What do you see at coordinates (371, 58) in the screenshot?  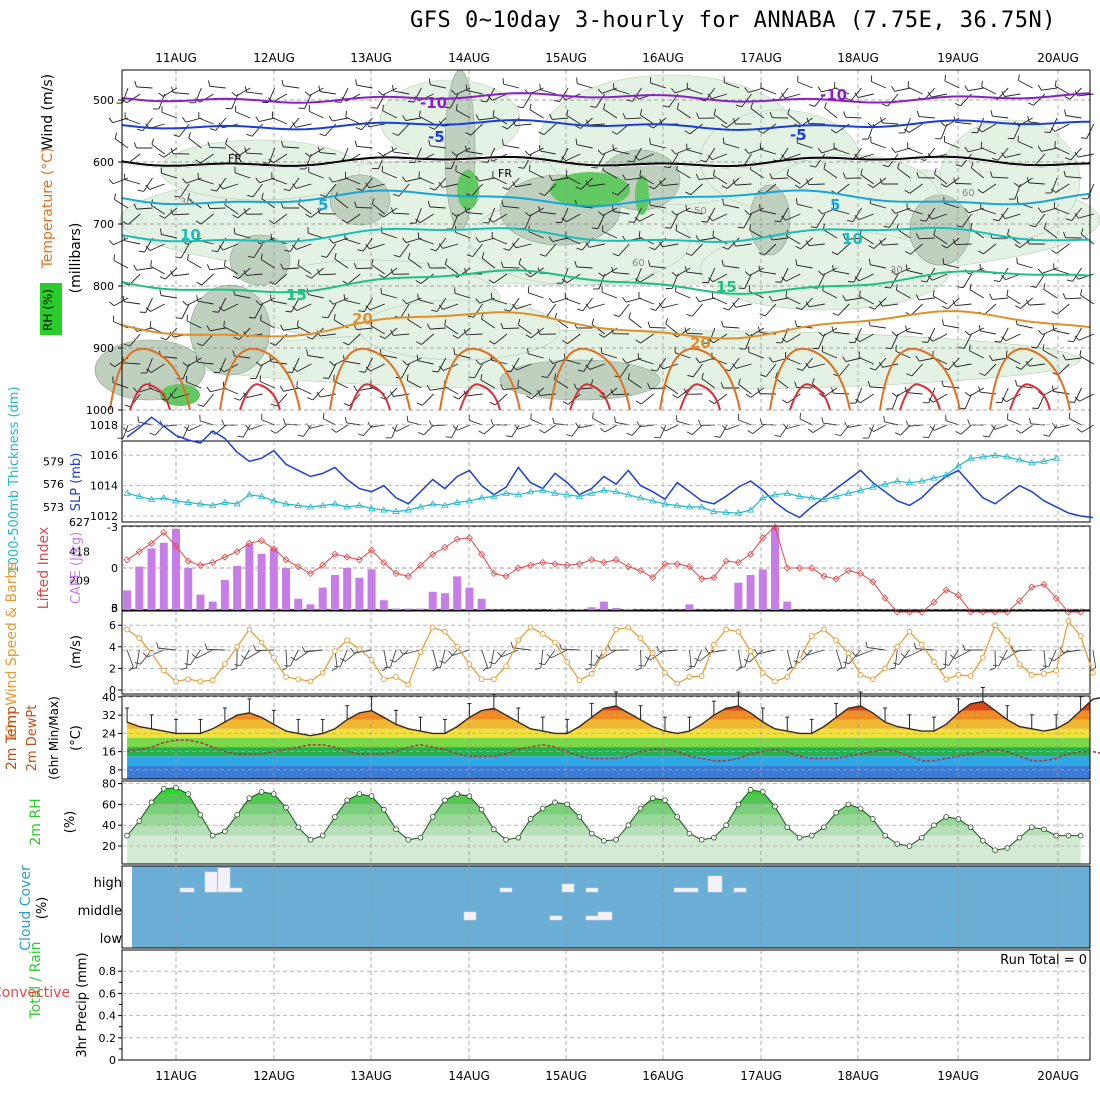 I see `date-label-top: 13AUG` at bounding box center [371, 58].